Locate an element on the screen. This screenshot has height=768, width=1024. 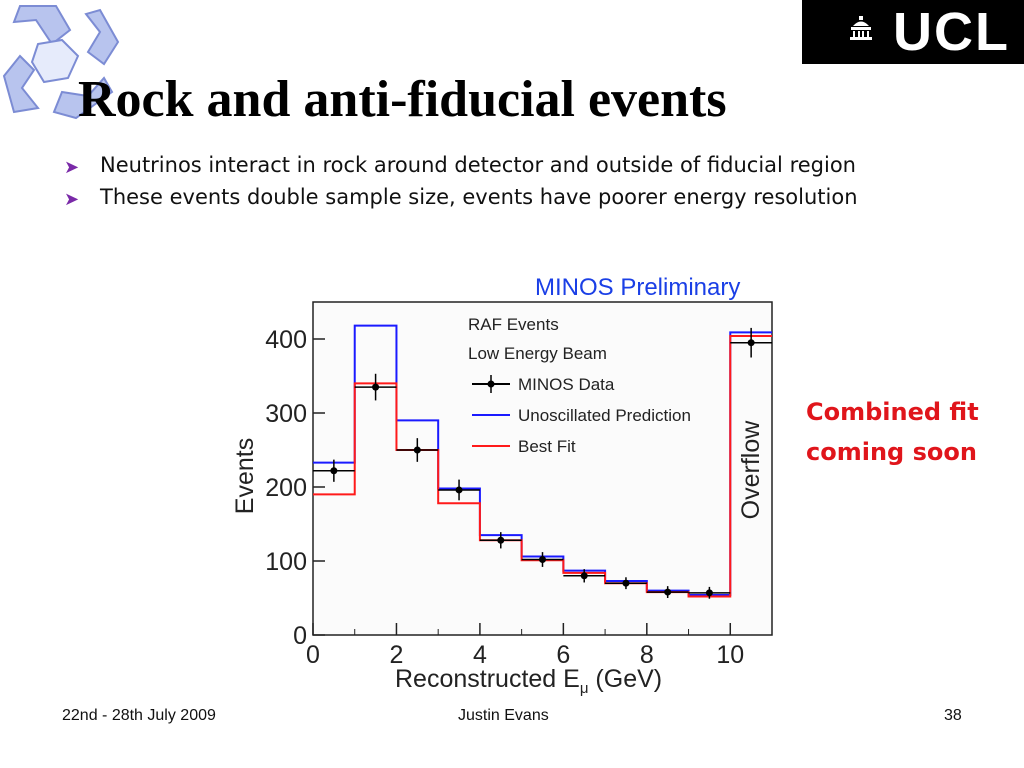
x-axis-label: Reconstructed Eμ (GeV) is located at coordinates (528, 681).